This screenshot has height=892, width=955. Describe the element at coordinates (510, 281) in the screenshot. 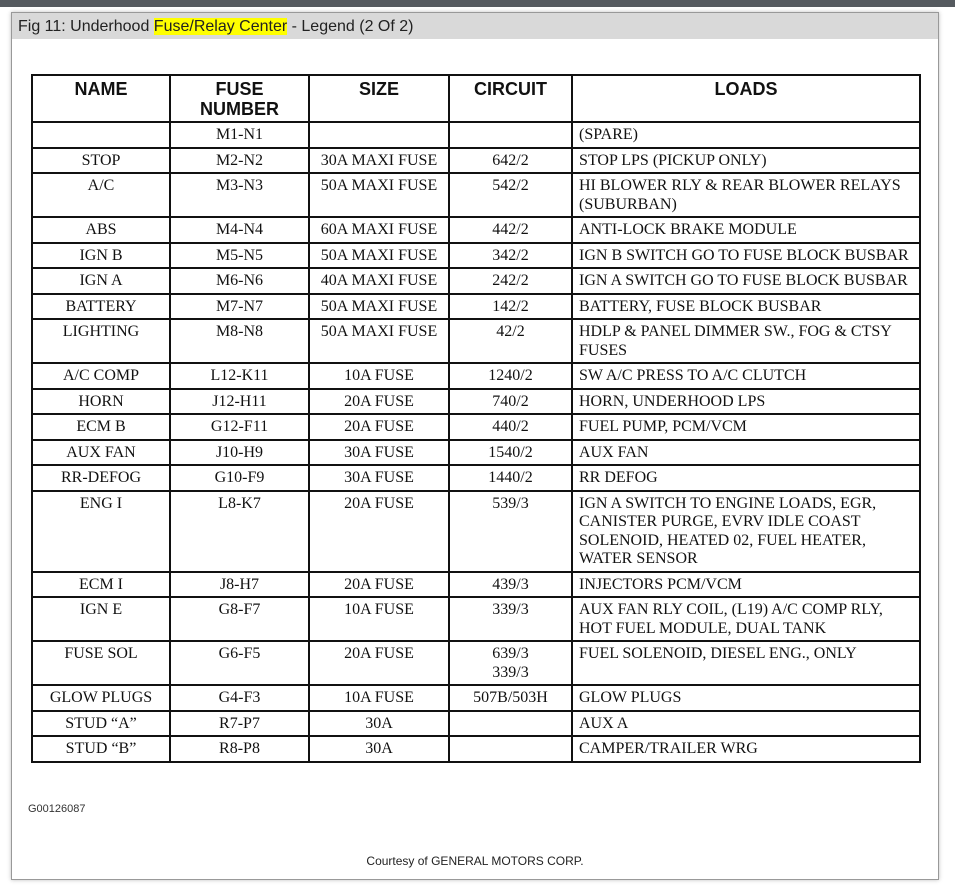

I see `cell-circuit: 242/2` at that location.